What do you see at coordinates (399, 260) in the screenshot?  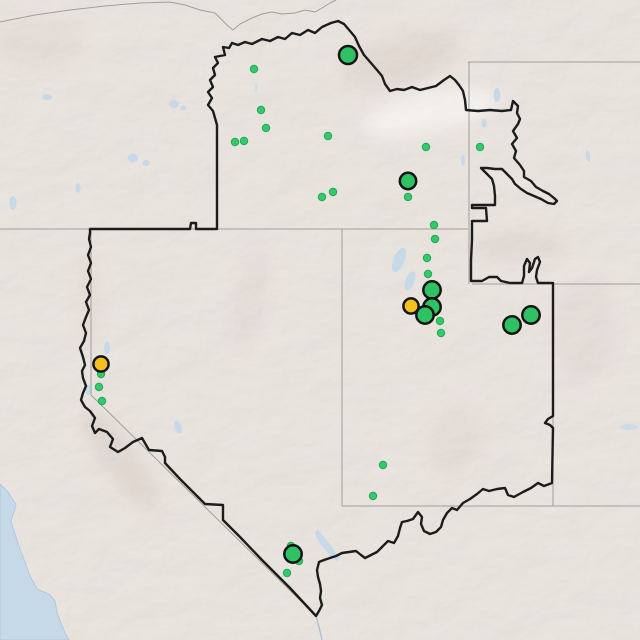 I see `great-salt-lake` at bounding box center [399, 260].